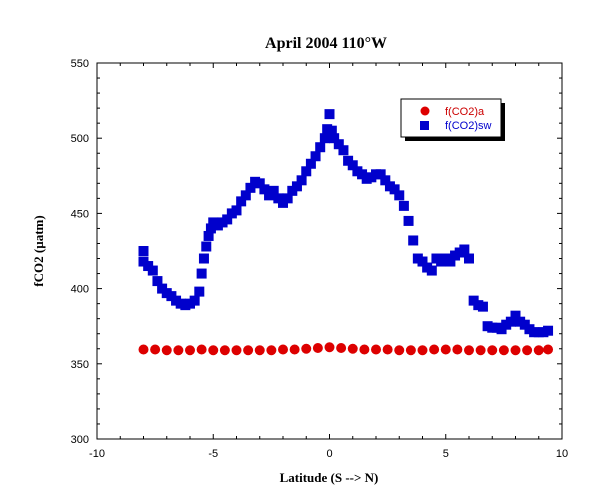  What do you see at coordinates (326, 43) in the screenshot?
I see `chart-title: April 2004 110°W` at bounding box center [326, 43].